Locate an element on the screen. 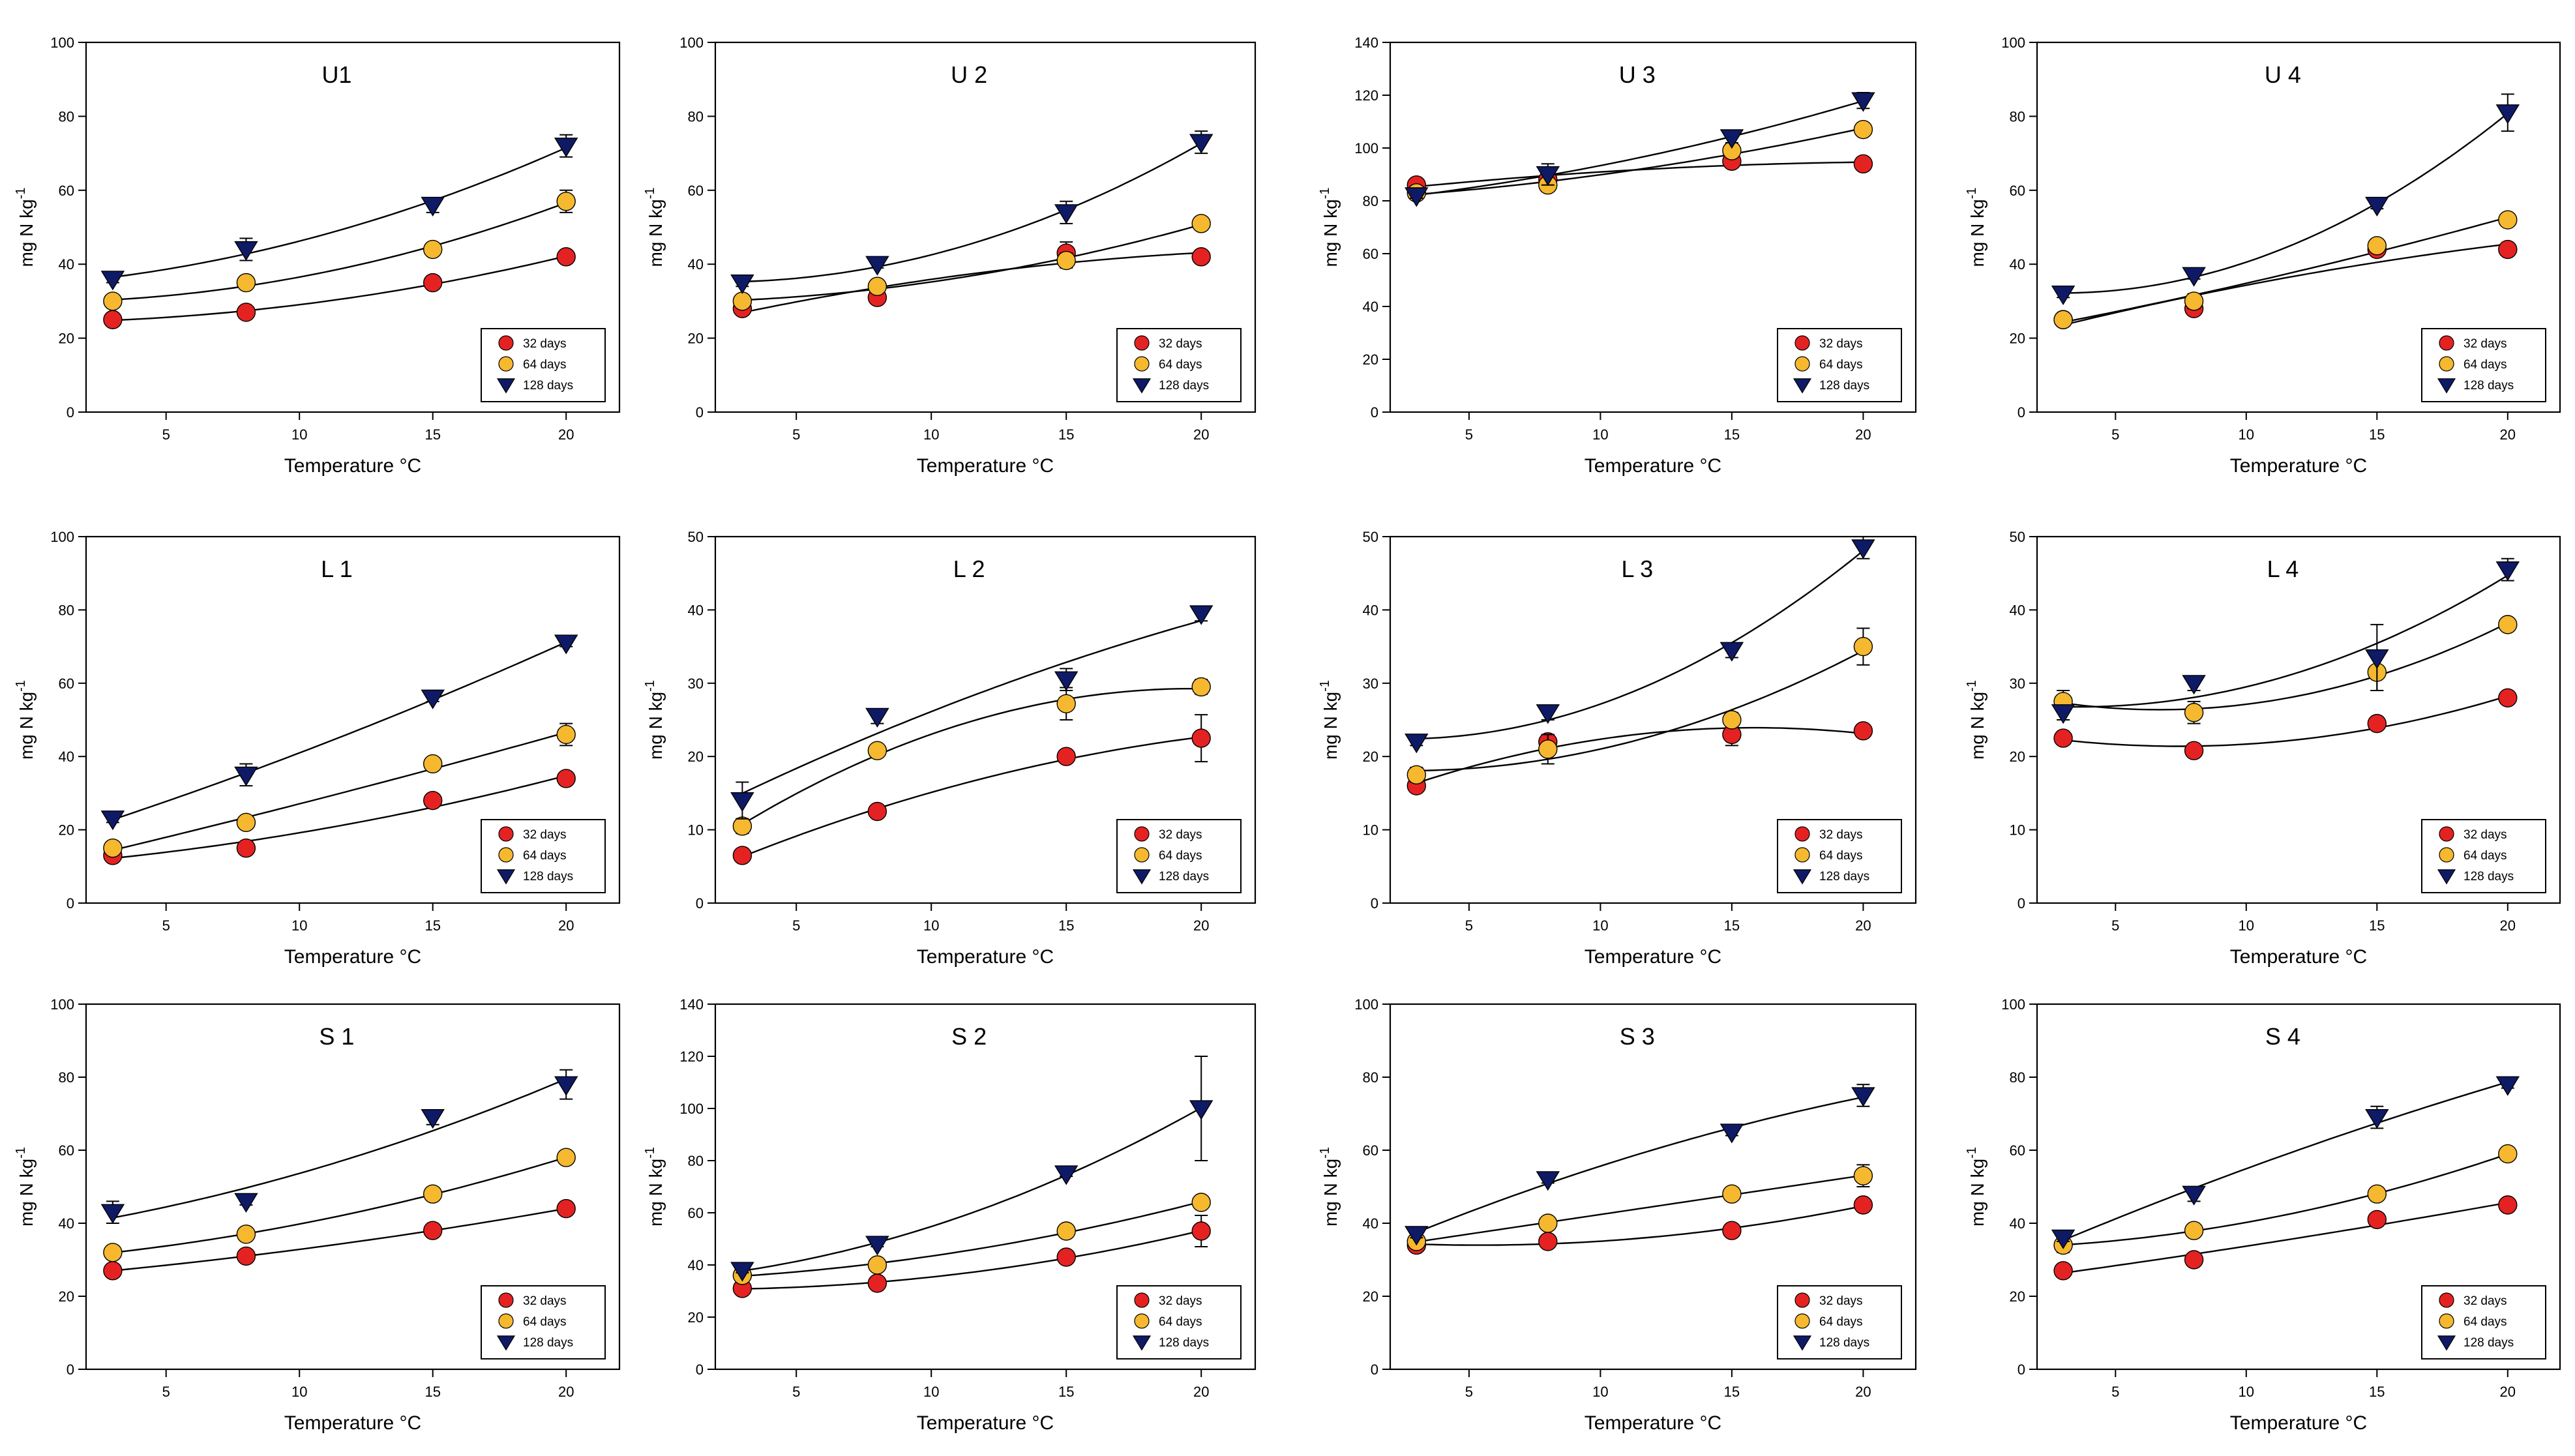 Image resolution: width=2575 pixels, height=1456 pixels. legend-marker-32-days is located at coordinates (2446, 834).